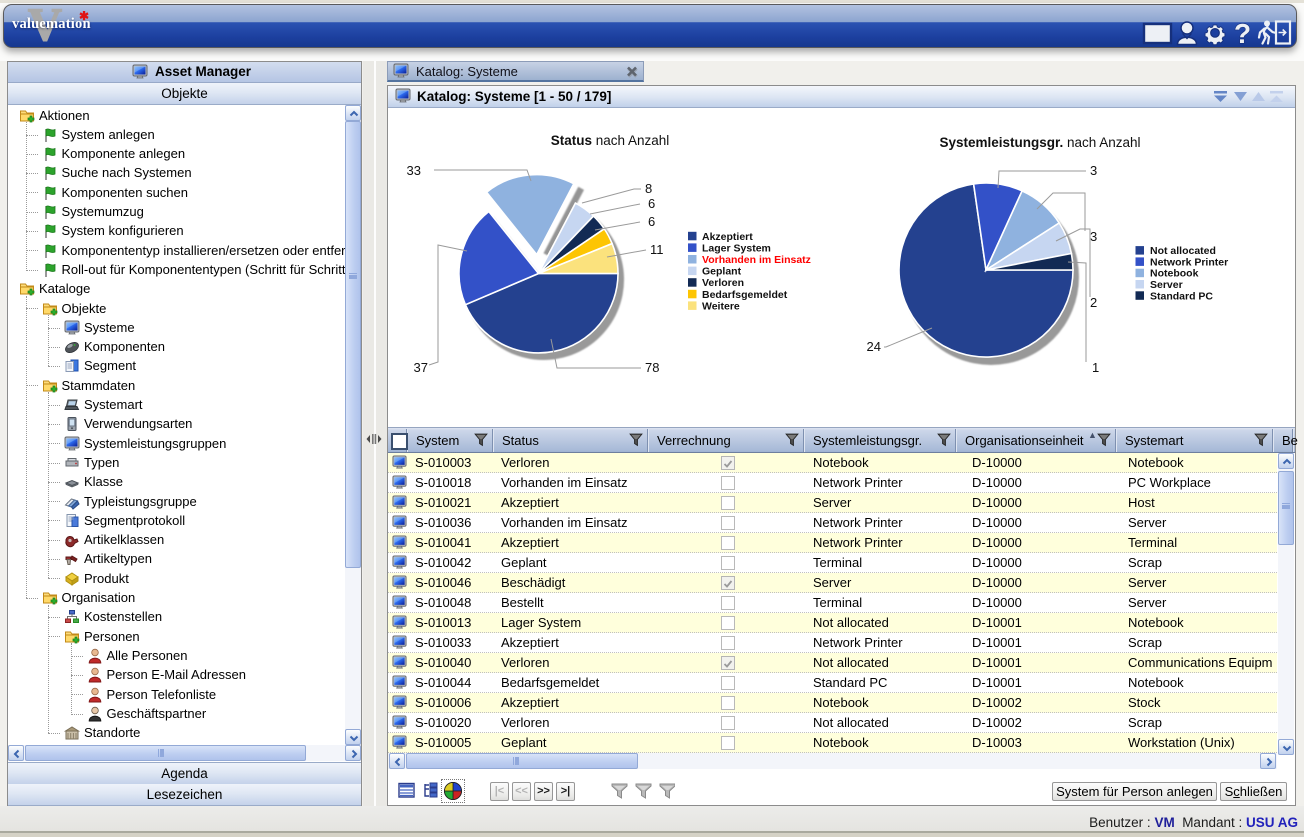 The height and width of the screenshot is (837, 1304). I want to click on svg-text: Not allocated, so click(1183, 251).